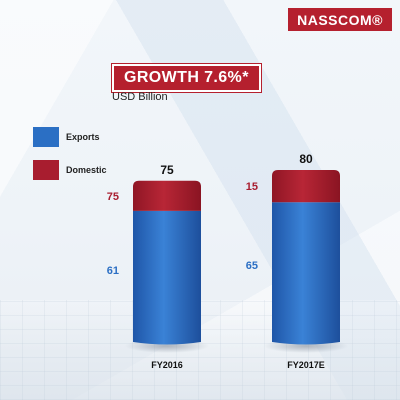  I want to click on nasscom-logo: NASSCOM®, so click(340, 19).